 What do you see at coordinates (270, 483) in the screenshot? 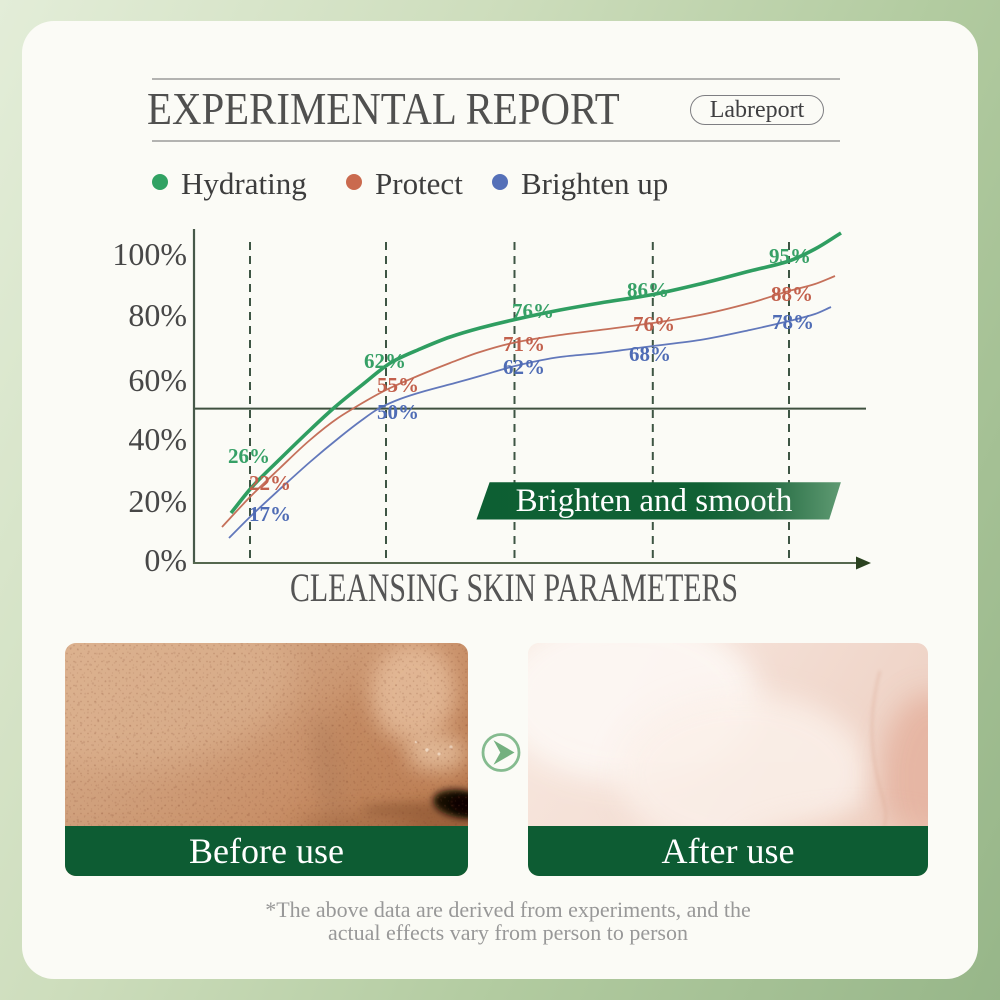
I see `svg-text: 22%` at bounding box center [270, 483].